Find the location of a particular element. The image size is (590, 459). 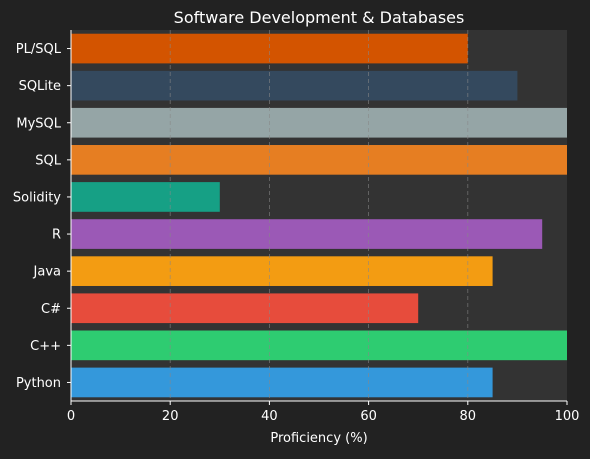

bar-sqlite is located at coordinates (294, 85).